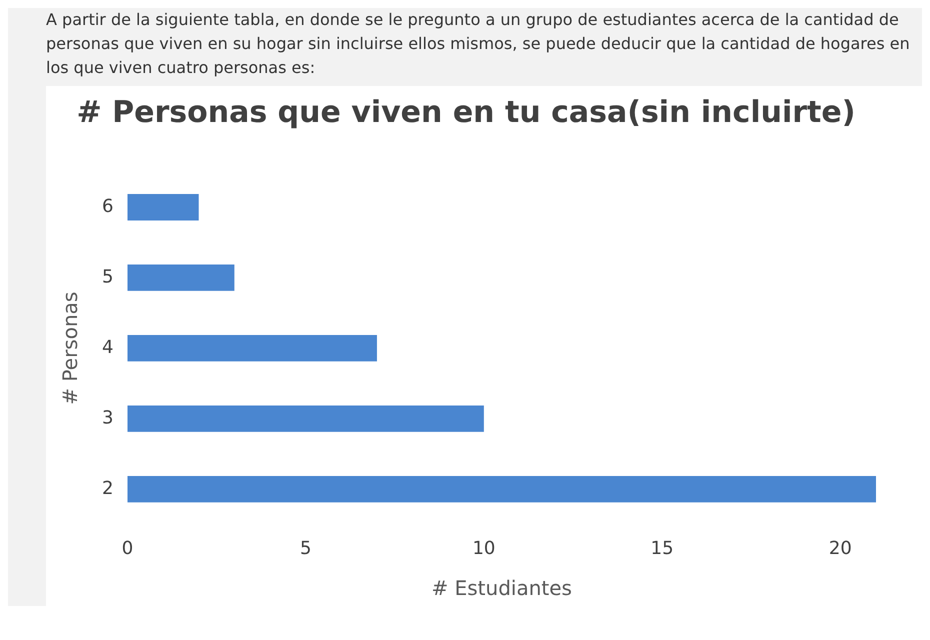 This screenshot has width=930, height=640. Describe the element at coordinates (108, 488) in the screenshot. I see `y-tick-label: 2` at that location.